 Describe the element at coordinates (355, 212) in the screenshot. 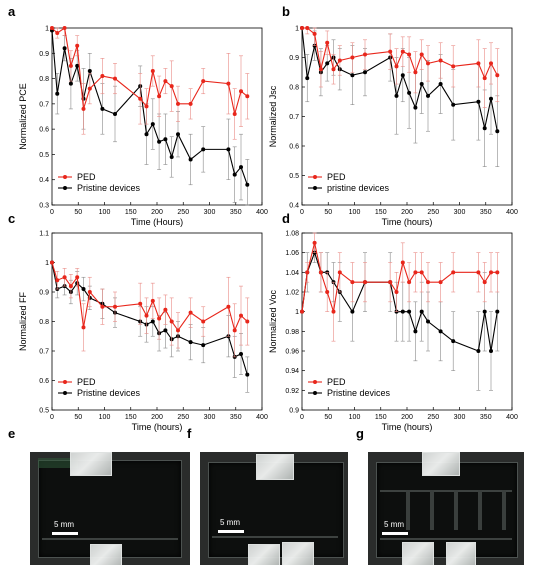

I see `x-tick-label: 100` at that location.